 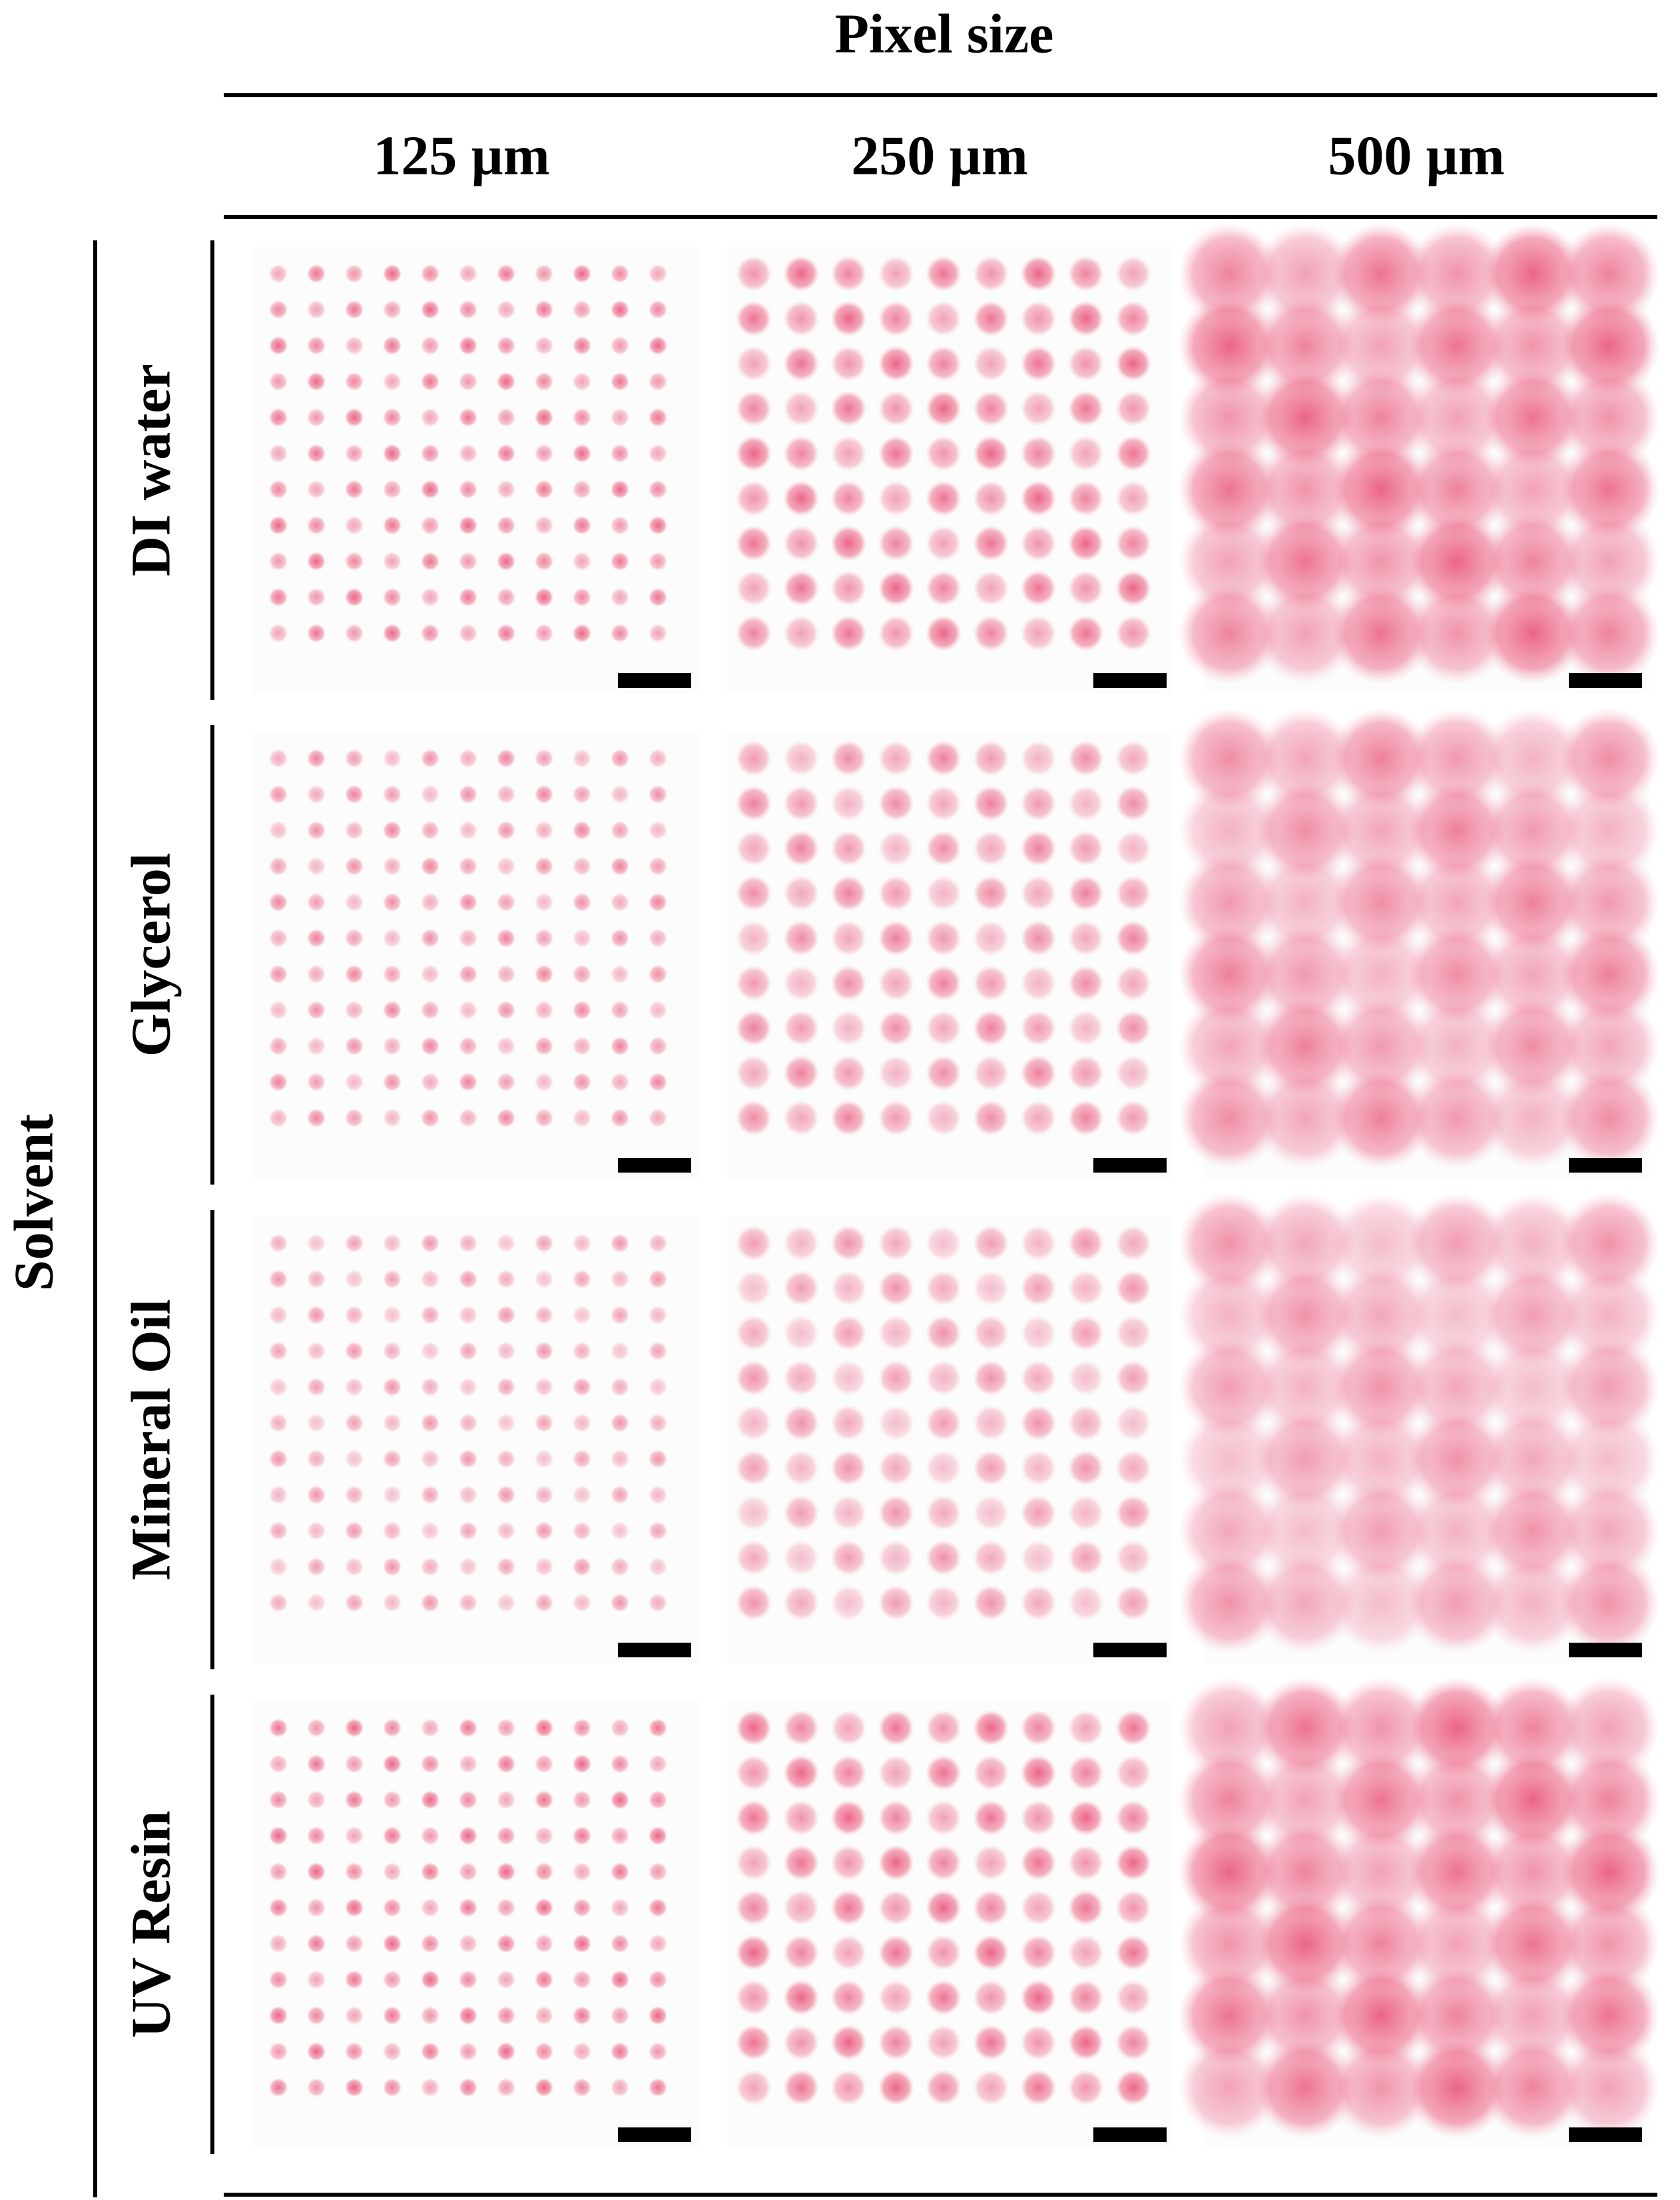 I want to click on scale-bar, so click(x=654, y=1165).